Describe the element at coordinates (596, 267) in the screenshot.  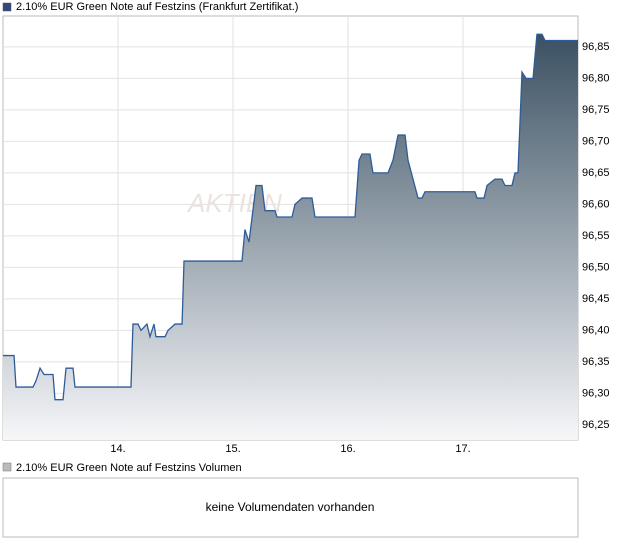
I see `y-tick-label: 96,50` at that location.